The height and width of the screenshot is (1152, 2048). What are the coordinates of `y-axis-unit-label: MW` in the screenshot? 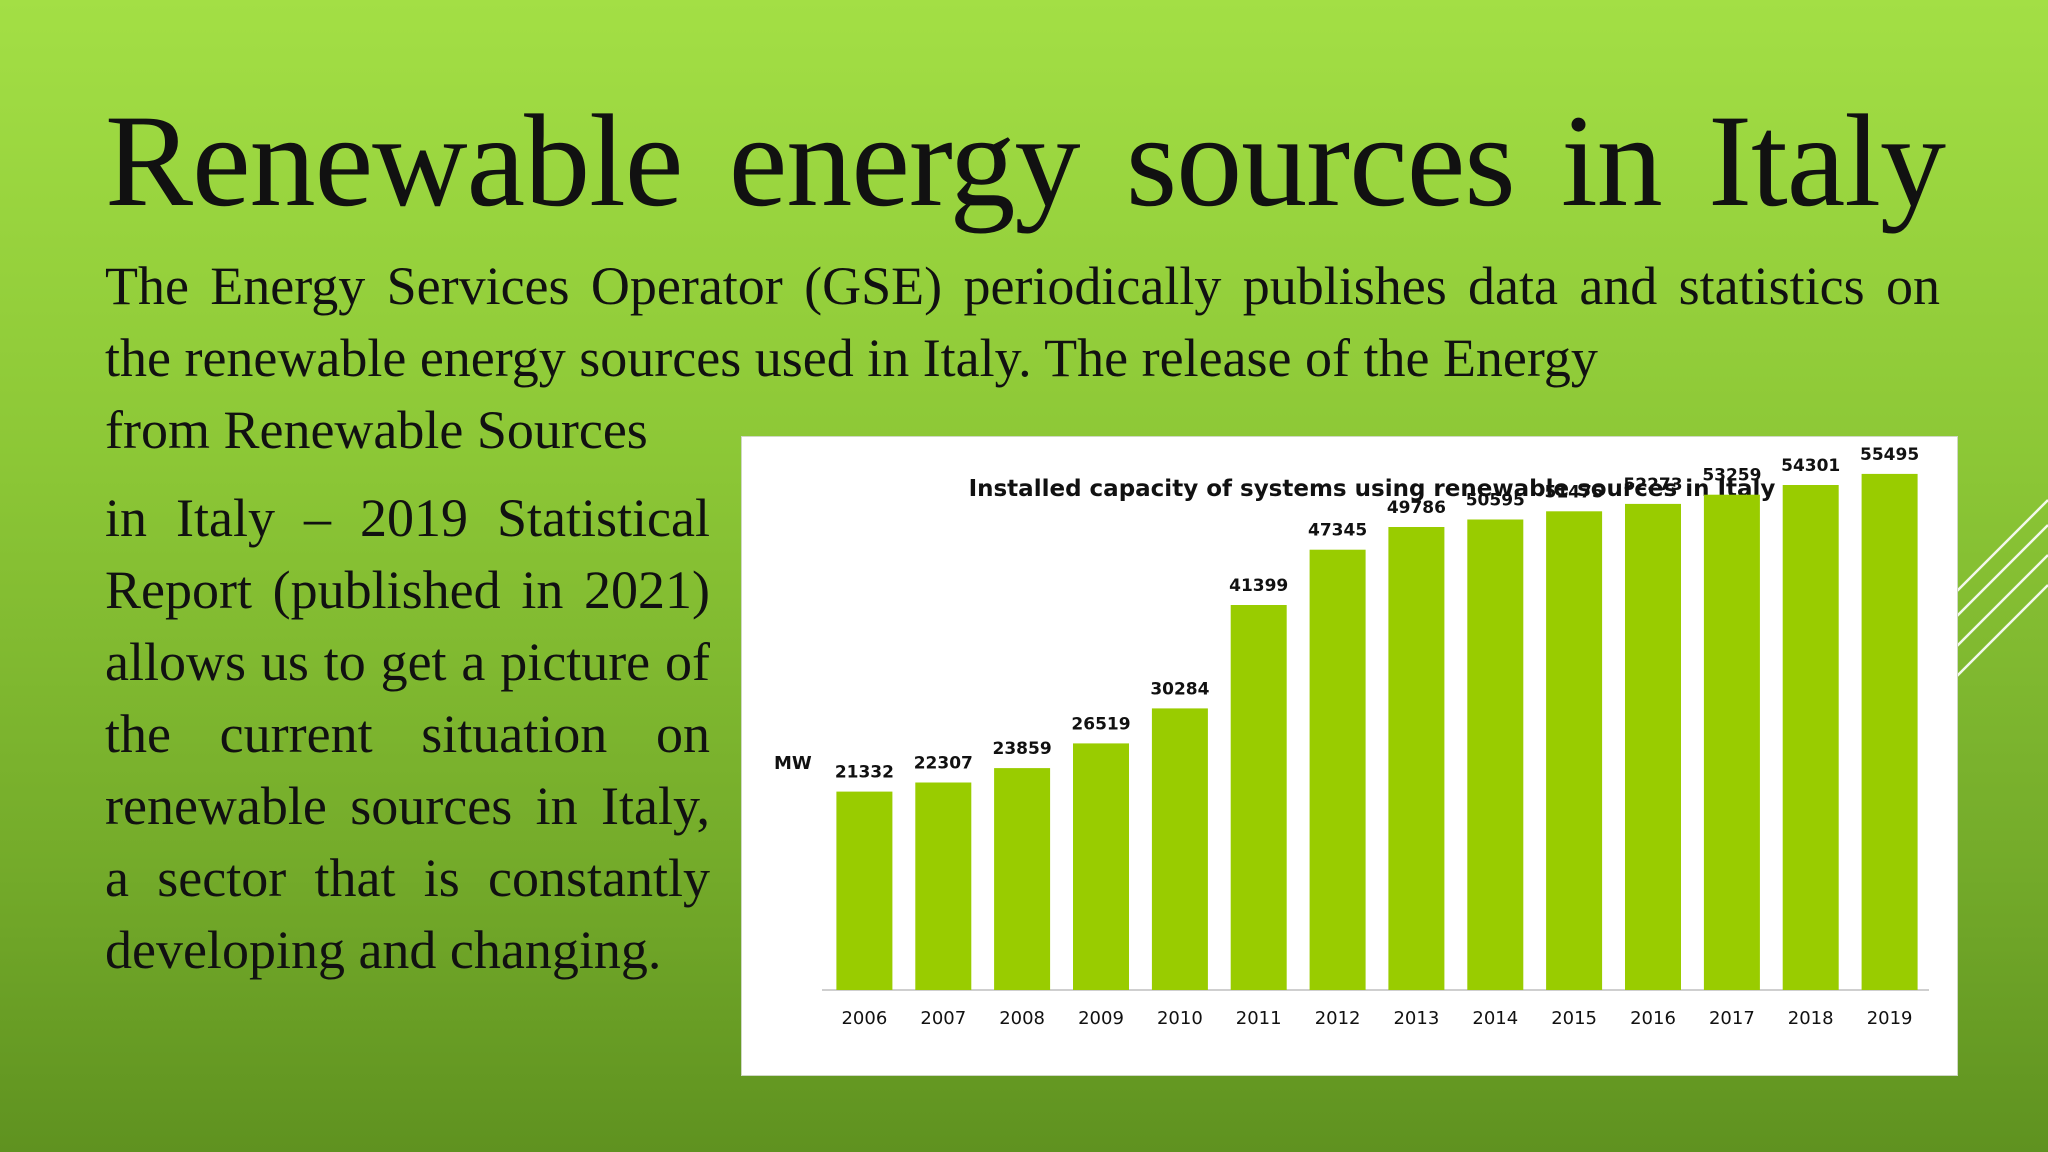 It's located at (793, 763).